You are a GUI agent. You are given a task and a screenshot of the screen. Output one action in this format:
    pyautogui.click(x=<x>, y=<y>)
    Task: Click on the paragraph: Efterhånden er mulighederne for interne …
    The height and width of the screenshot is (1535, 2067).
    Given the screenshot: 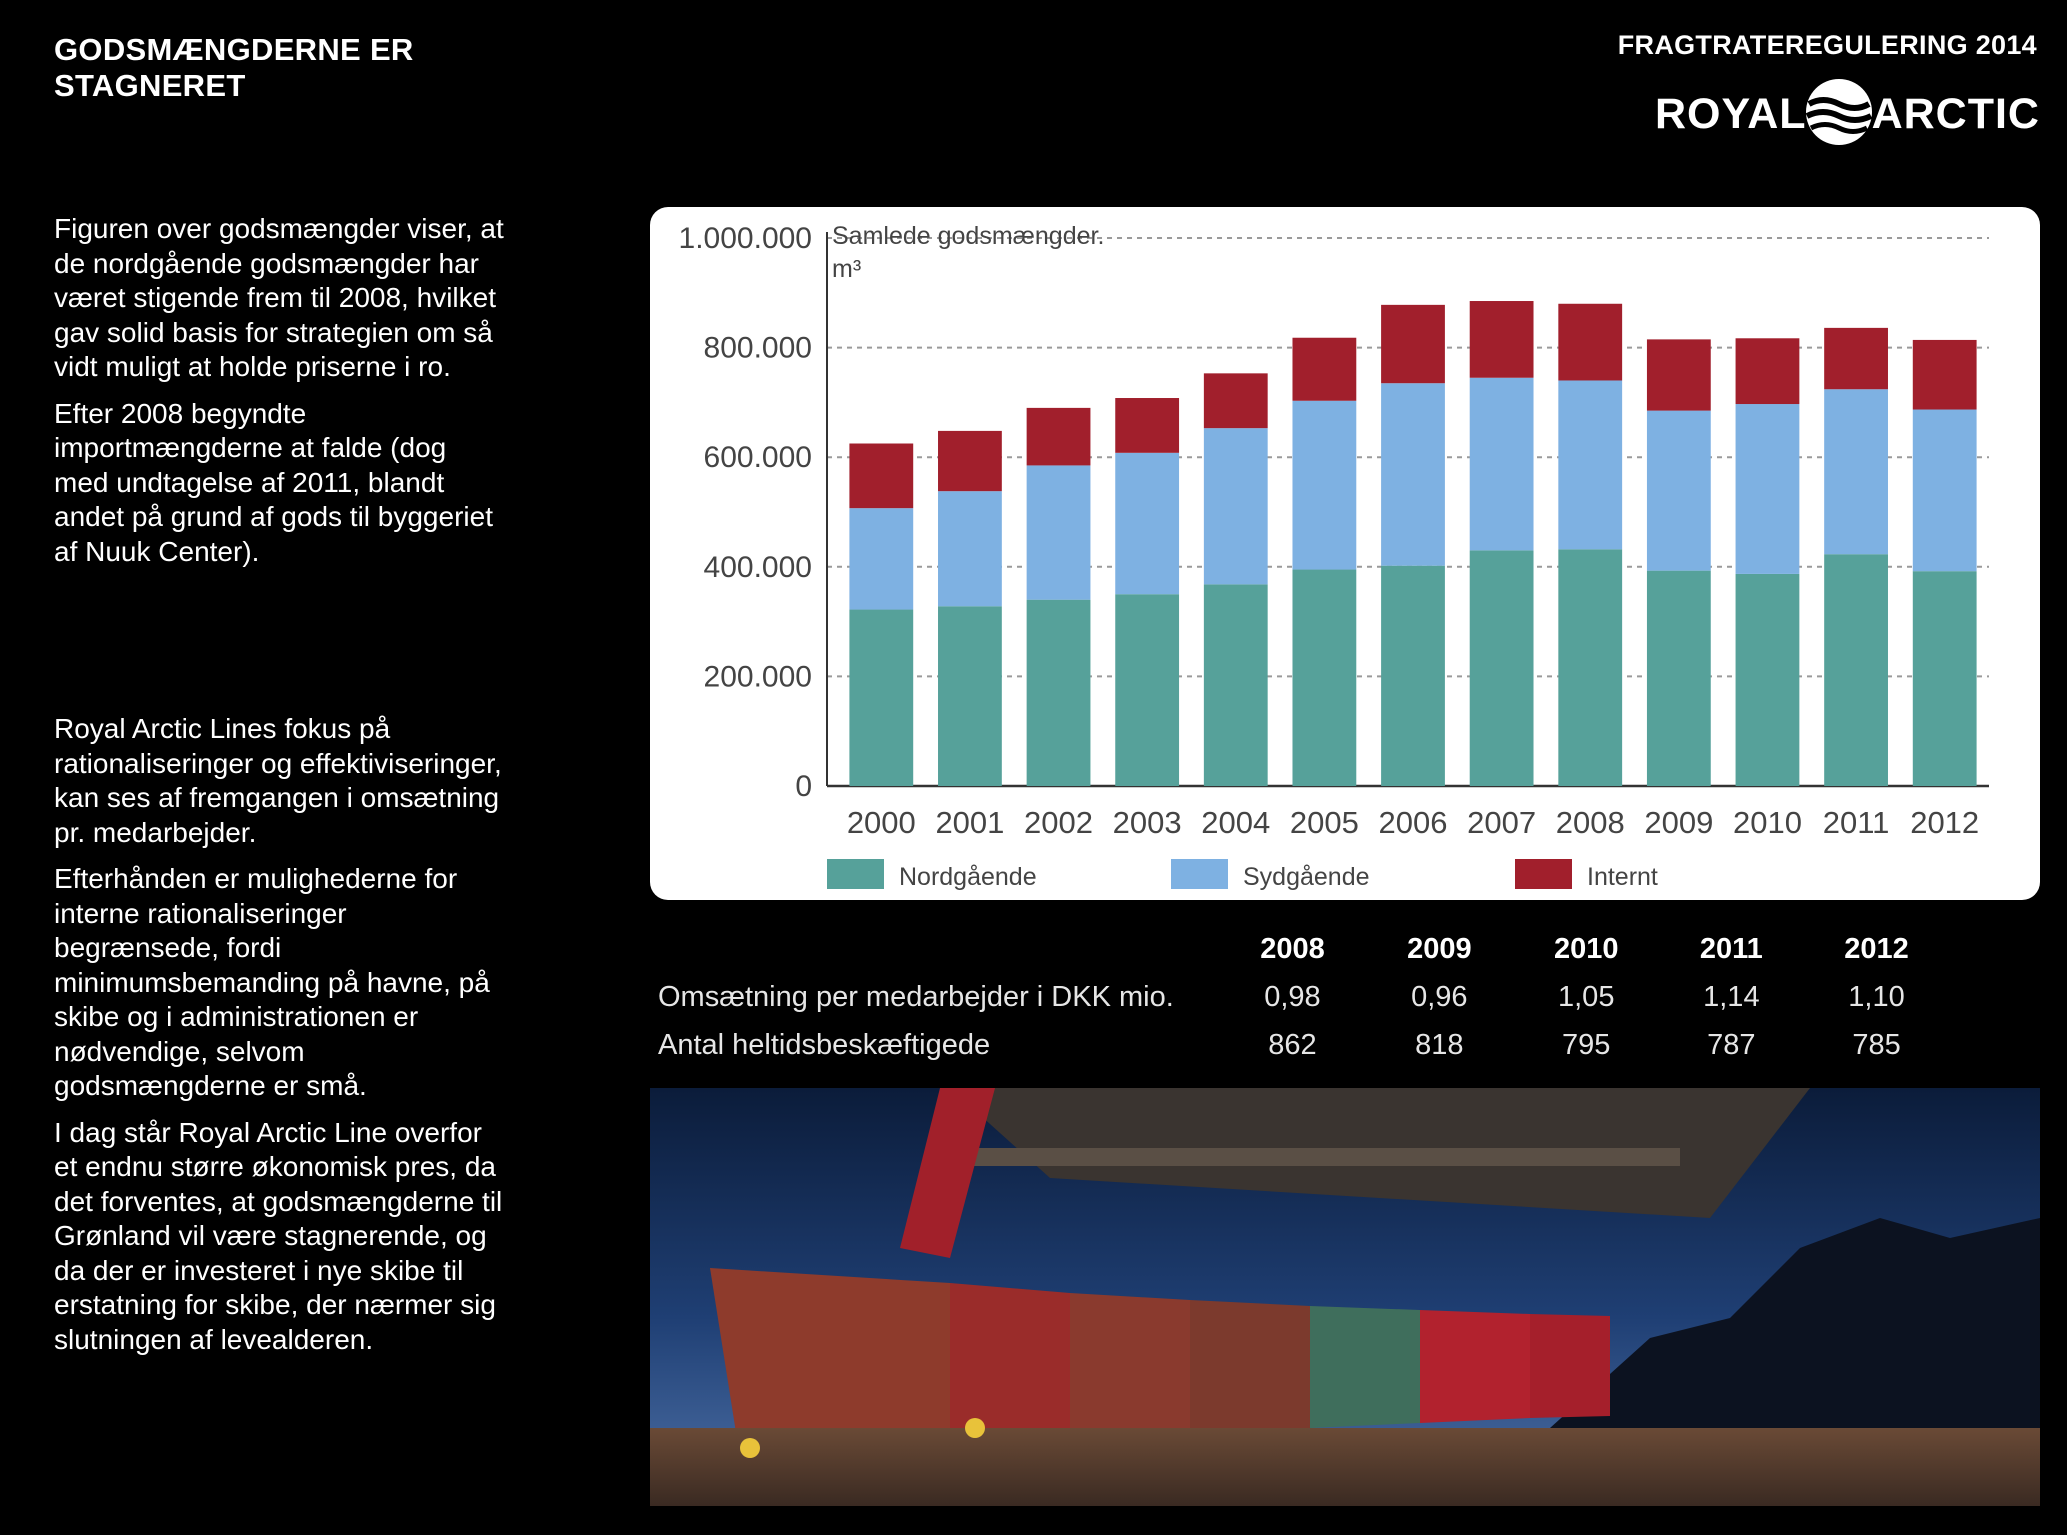 What is the action you would take?
    pyautogui.click(x=272, y=982)
    